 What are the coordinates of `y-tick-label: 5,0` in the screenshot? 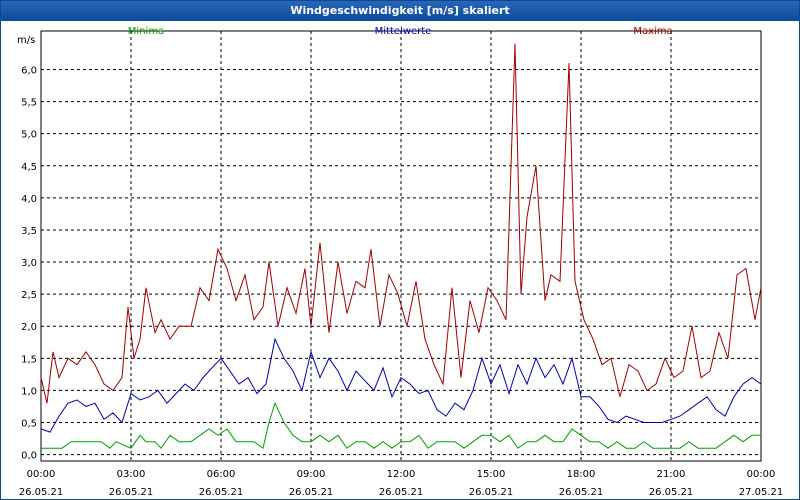 It's located at (29, 135).